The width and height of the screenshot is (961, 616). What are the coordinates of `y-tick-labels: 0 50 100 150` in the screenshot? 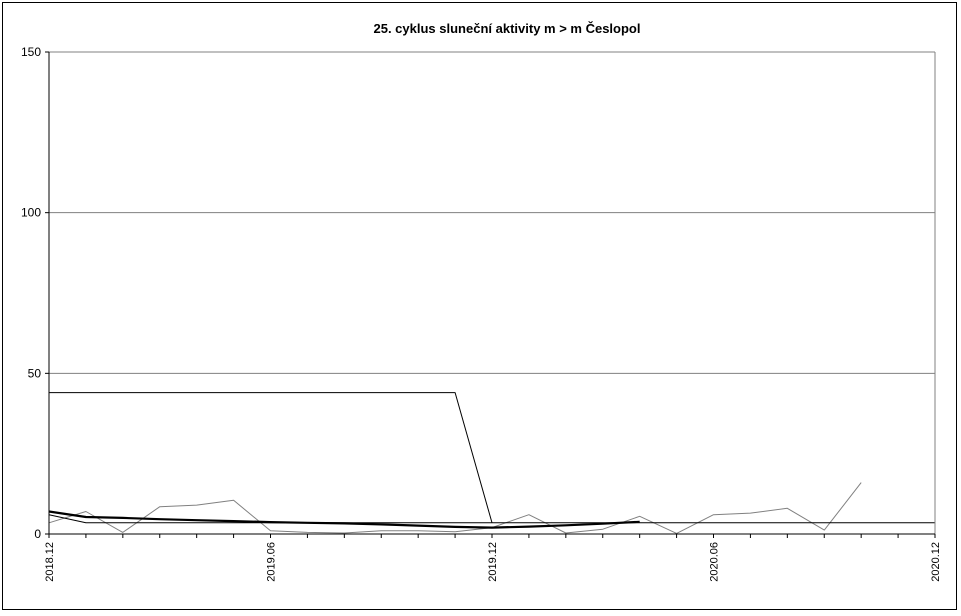 It's located at (31, 293).